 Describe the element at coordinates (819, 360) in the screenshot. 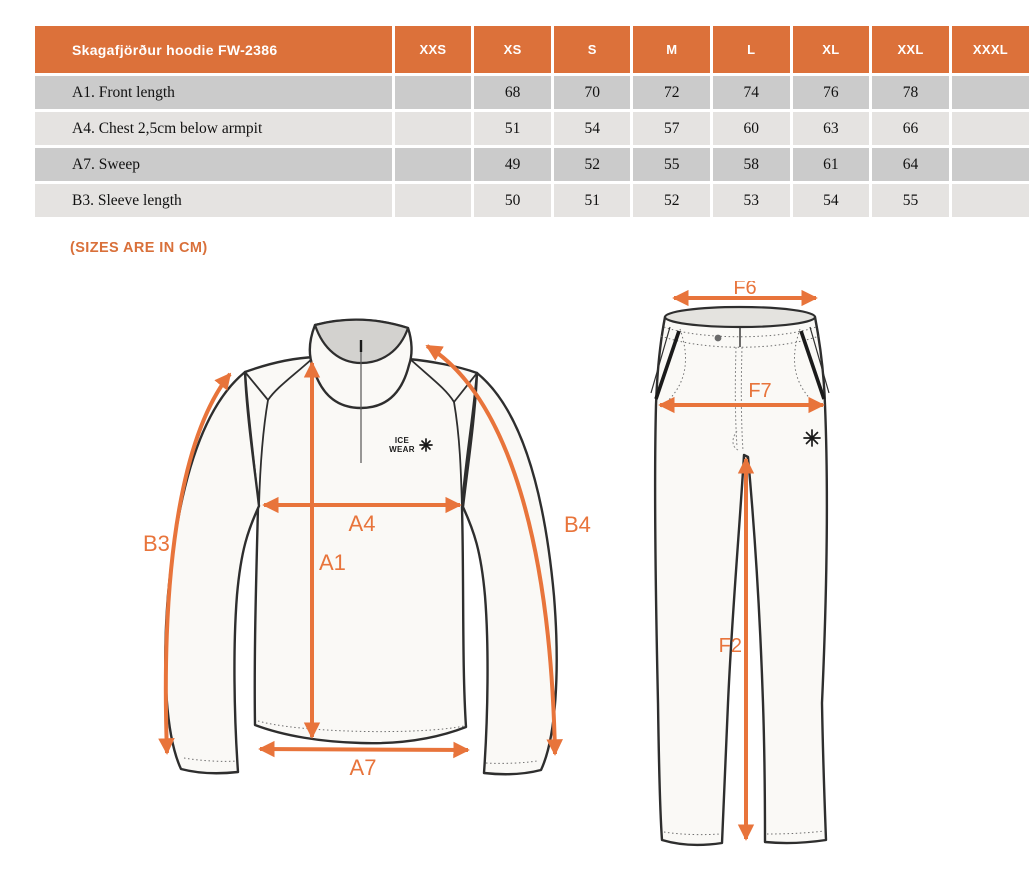

I see `pants-pocket-edge-right` at that location.